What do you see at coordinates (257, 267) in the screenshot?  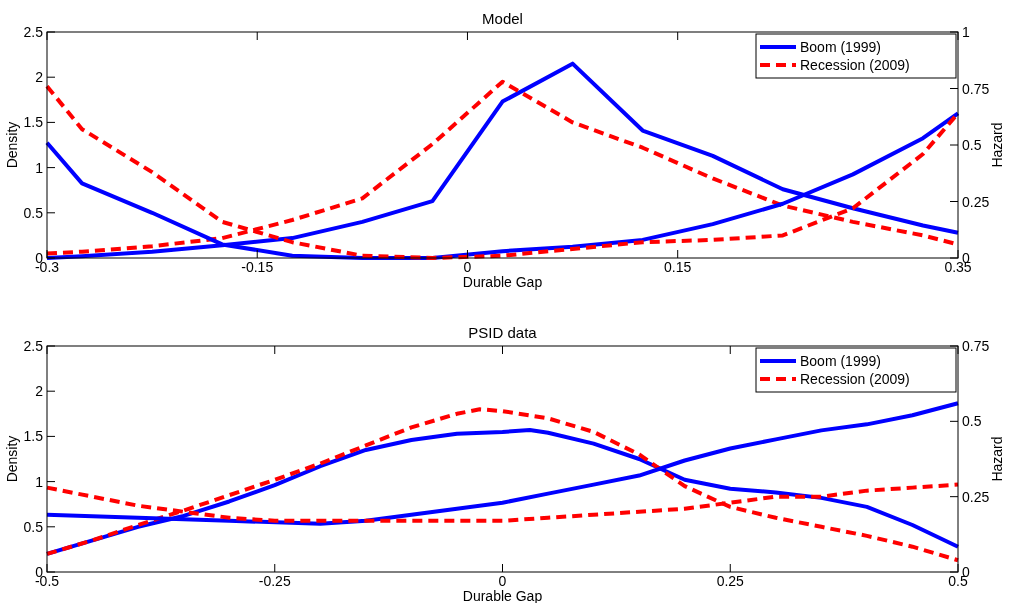 I see `x-tick-label: -0.15` at bounding box center [257, 267].